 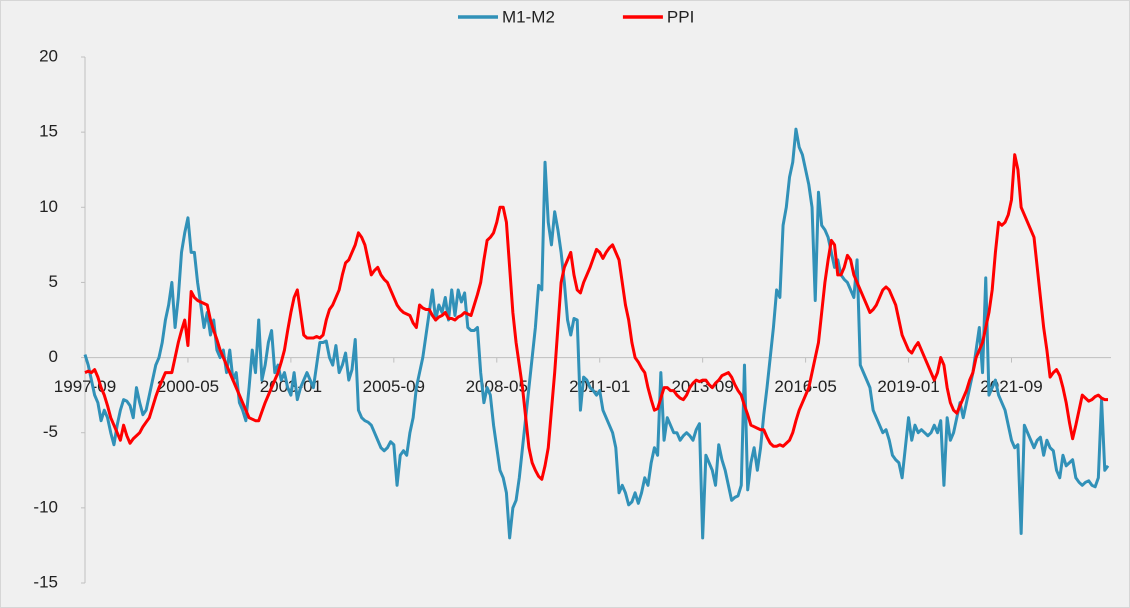 What do you see at coordinates (85, 386) in the screenshot?
I see `x-tick-label: 1997-09` at bounding box center [85, 386].